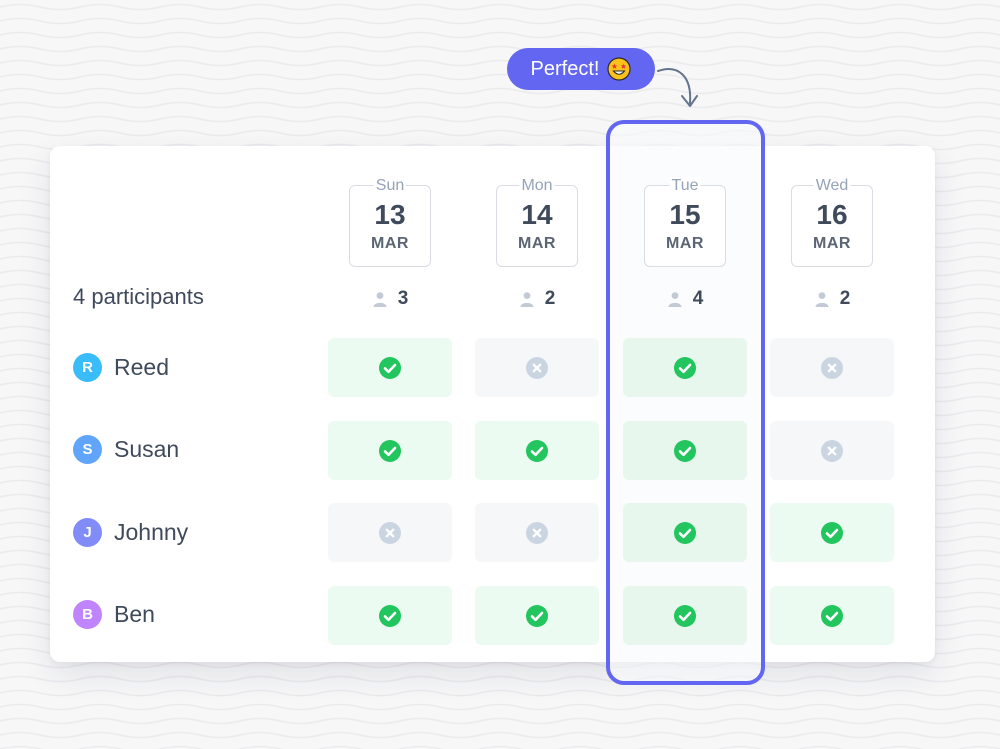 The height and width of the screenshot is (749, 1000). What do you see at coordinates (403, 298) in the screenshot?
I see `attendee-count: 3` at bounding box center [403, 298].